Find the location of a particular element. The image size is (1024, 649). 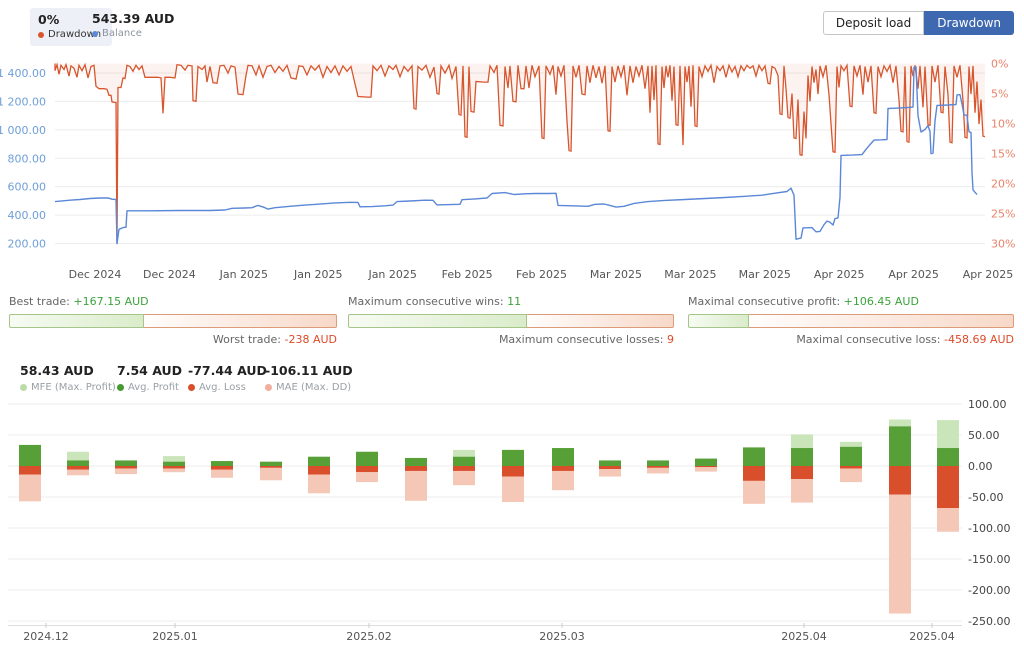

max-loss-value: -458.69 AUD is located at coordinates (978, 339).